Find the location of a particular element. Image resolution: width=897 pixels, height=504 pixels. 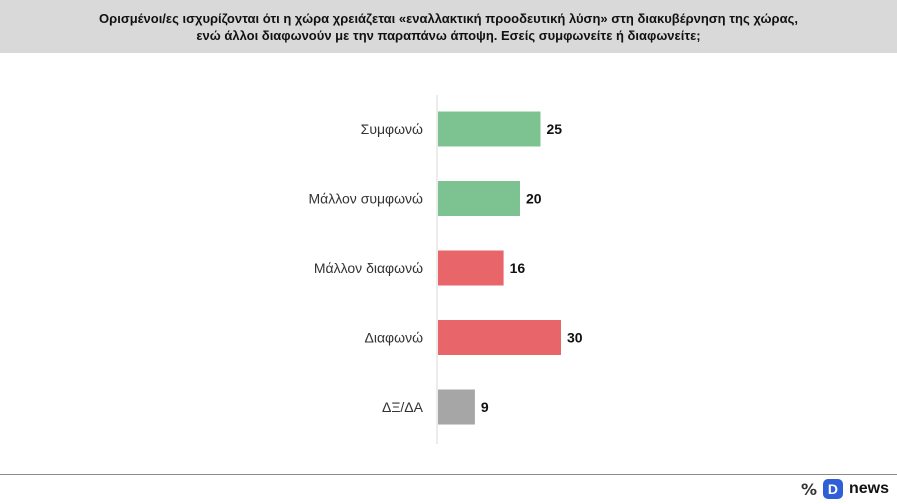

category-label: Συμφωνώ is located at coordinates (392, 129).